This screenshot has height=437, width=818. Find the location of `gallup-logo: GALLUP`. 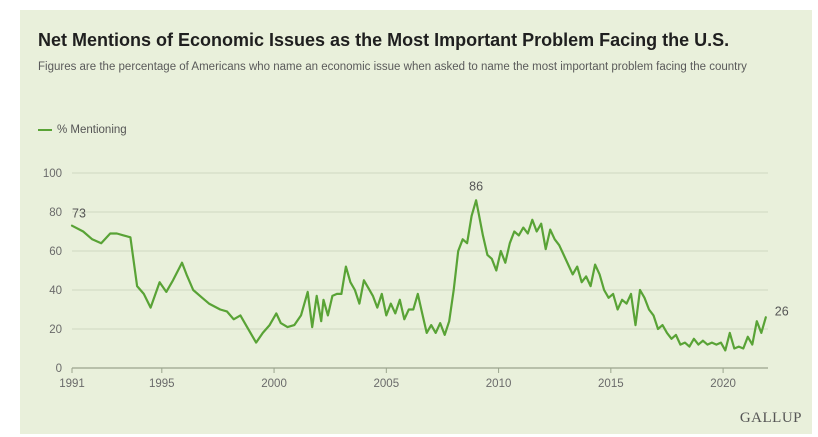

gallup-logo: GALLUP is located at coordinates (770, 418).